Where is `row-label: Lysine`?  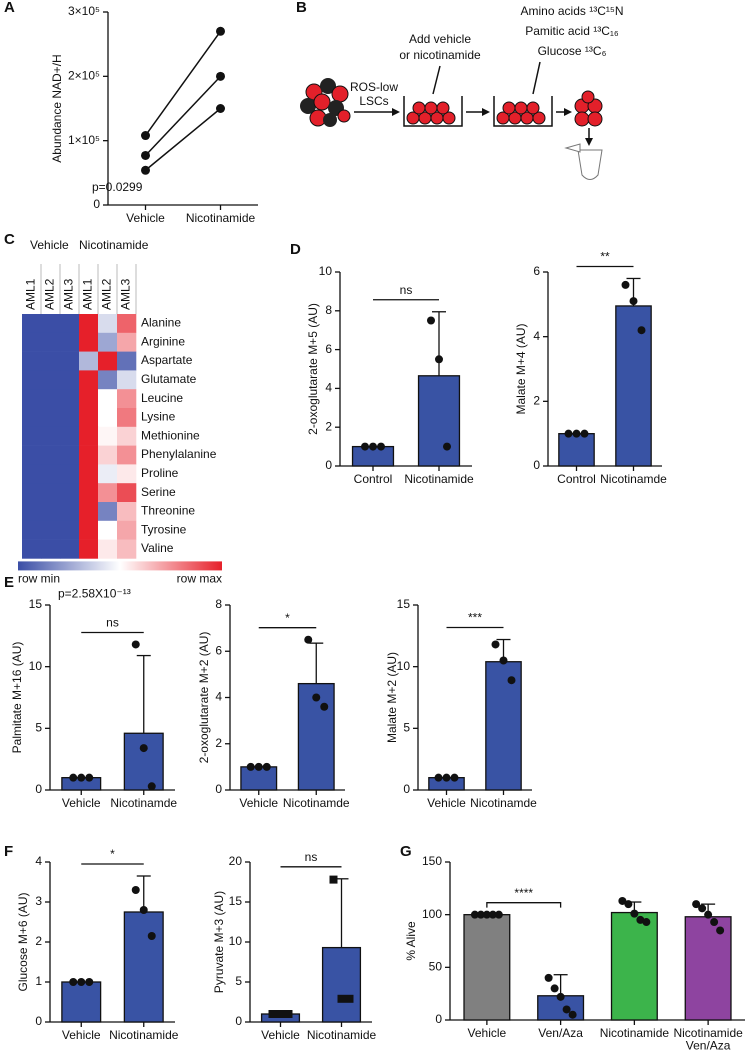 row-label: Lysine is located at coordinates (158, 417).